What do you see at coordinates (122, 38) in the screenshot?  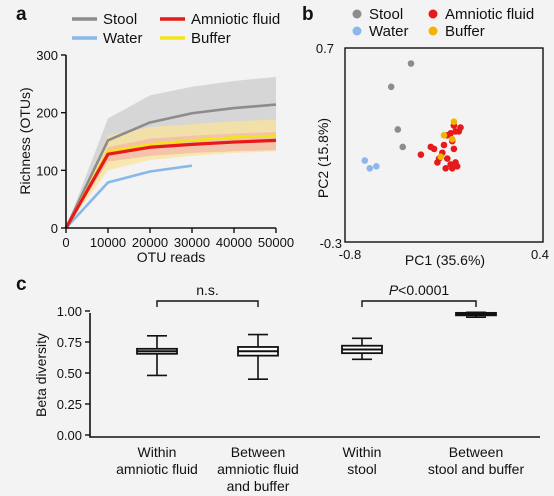 I see `a-legend-label-water: Water` at bounding box center [122, 38].